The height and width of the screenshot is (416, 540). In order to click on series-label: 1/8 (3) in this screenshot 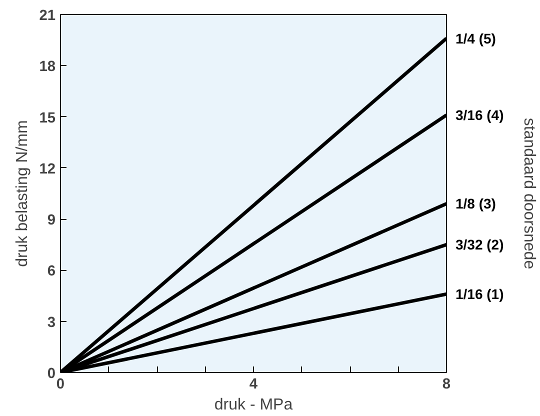, I will do `click(476, 204)`.